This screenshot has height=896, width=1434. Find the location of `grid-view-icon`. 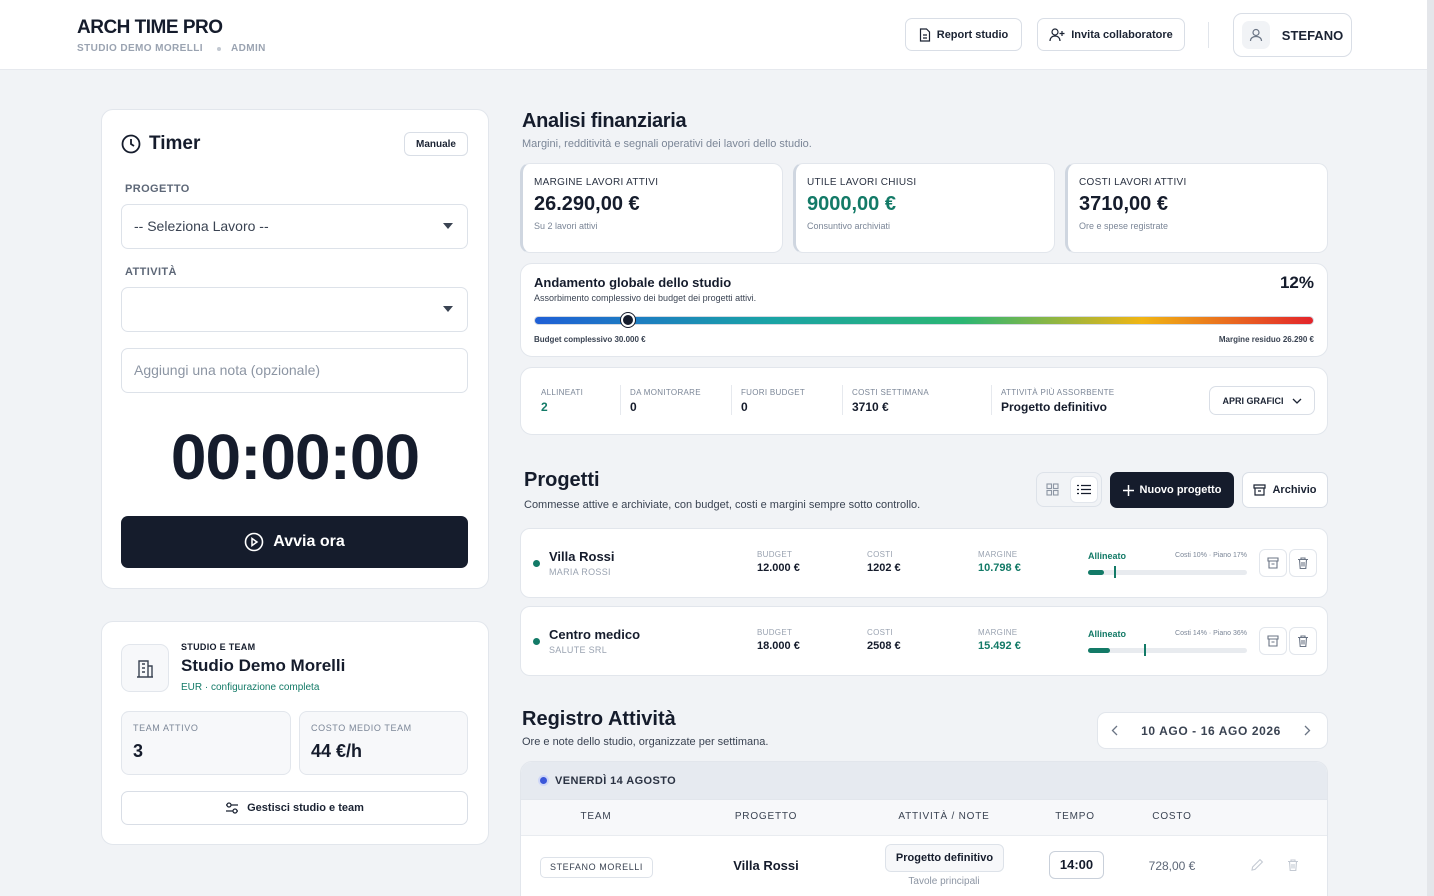

grid-view-icon is located at coordinates (1052, 489).